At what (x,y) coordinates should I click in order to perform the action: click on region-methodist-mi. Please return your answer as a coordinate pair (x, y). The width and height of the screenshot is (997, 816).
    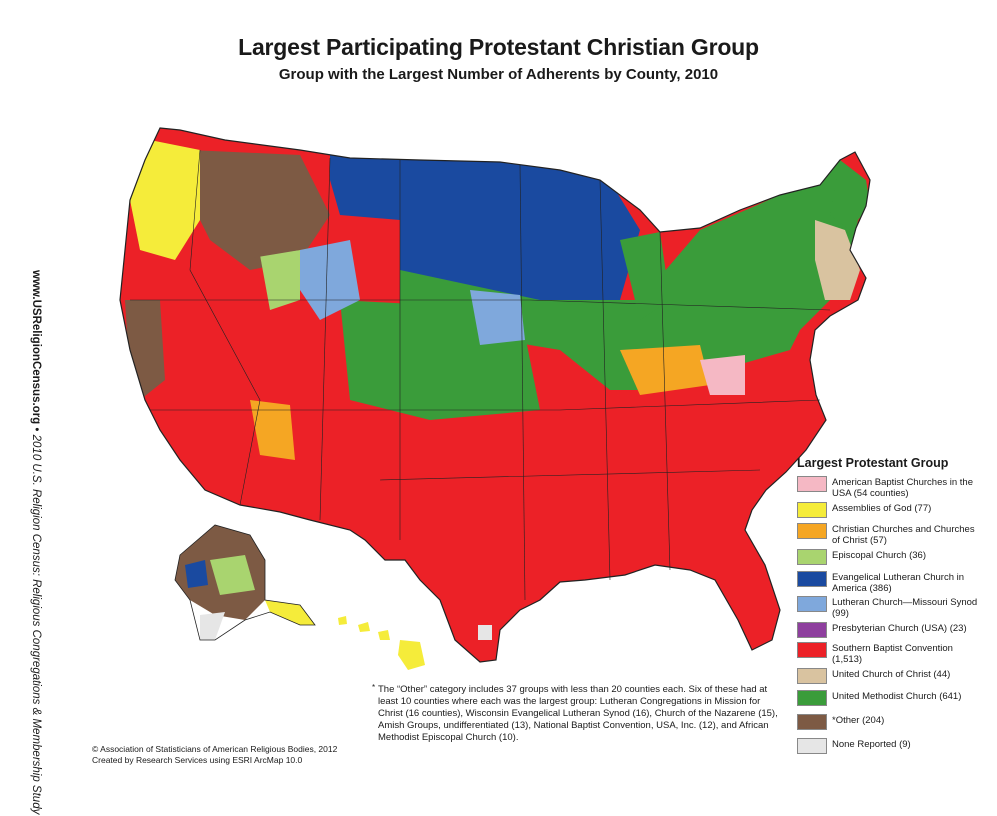
    Looking at the image, I should click on (645, 276).